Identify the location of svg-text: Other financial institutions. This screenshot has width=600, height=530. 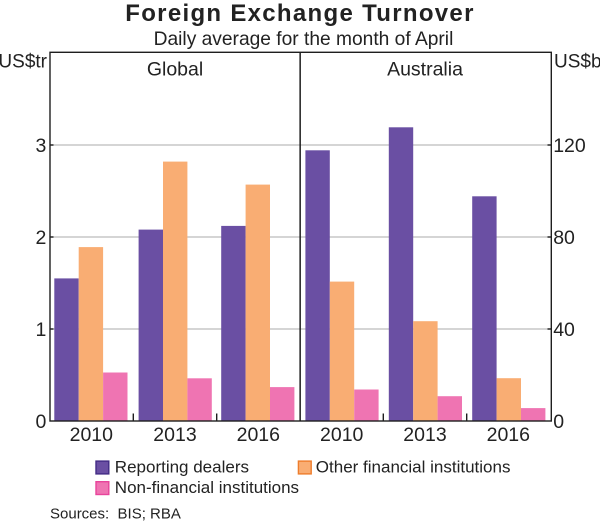
(413, 466).